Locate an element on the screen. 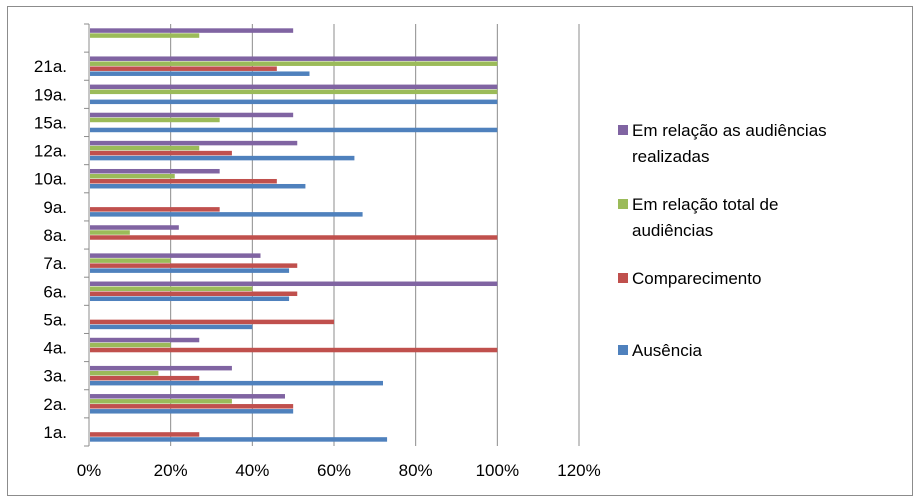  y-tick-label: 3a. is located at coordinates (55, 376).